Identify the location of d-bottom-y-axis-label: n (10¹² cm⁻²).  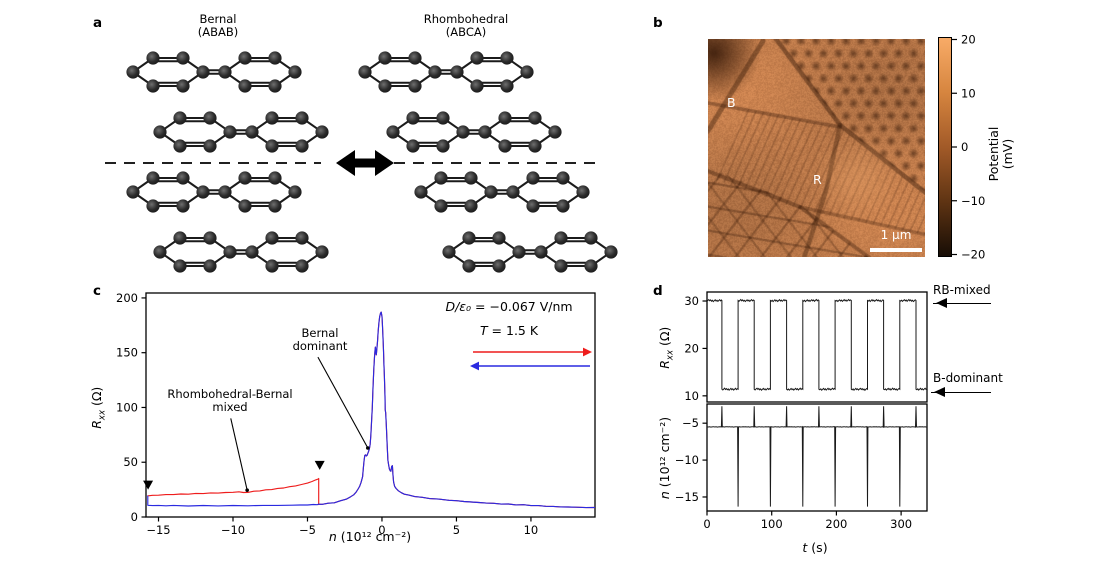
(664, 458).